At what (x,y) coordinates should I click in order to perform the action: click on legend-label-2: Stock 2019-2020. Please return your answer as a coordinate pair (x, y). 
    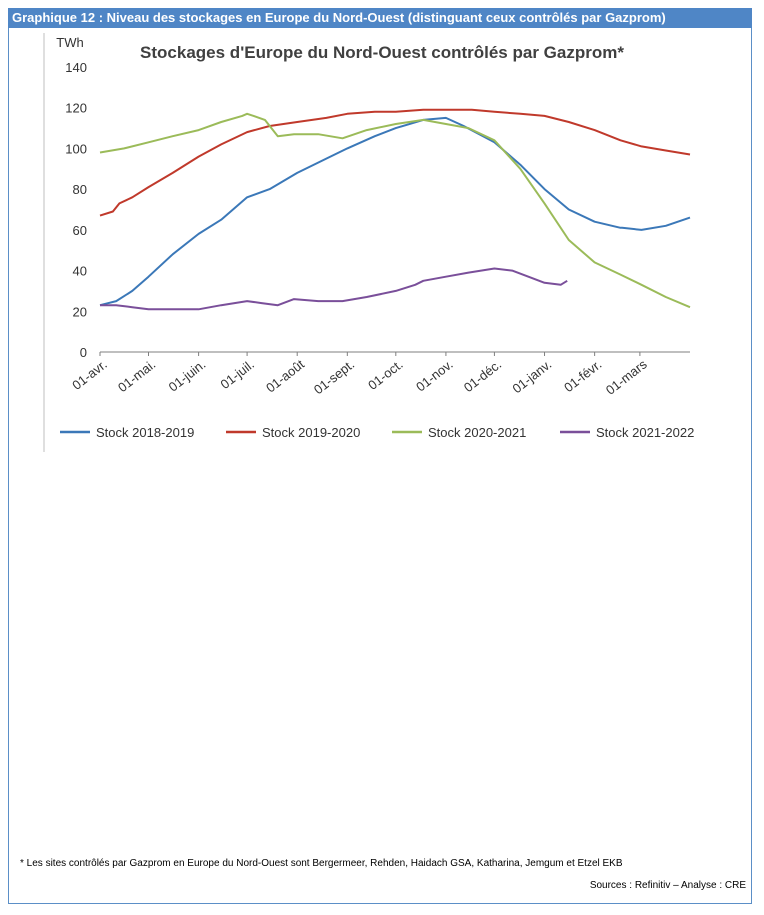
    Looking at the image, I should click on (311, 432).